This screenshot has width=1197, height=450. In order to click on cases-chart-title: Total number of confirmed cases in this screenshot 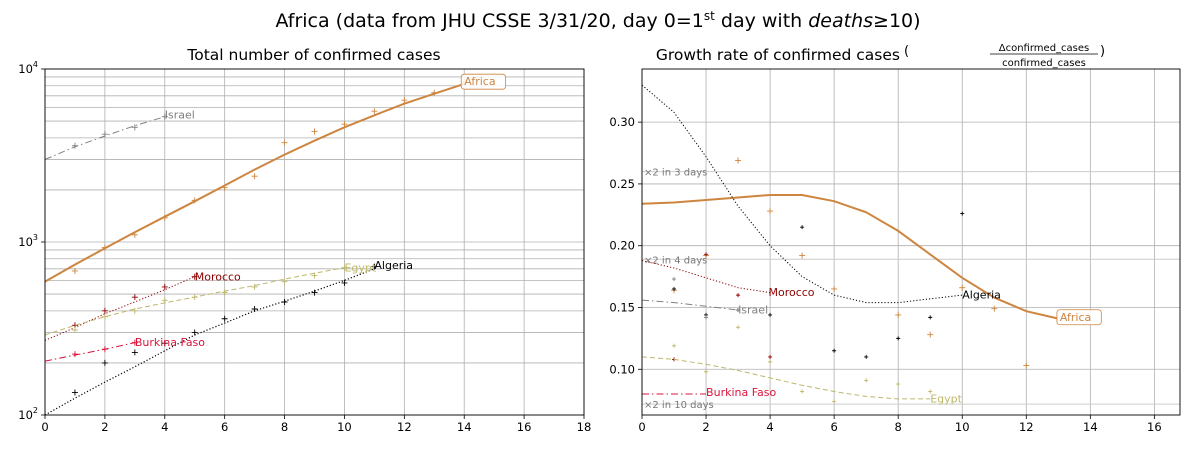, I will do `click(313, 55)`.